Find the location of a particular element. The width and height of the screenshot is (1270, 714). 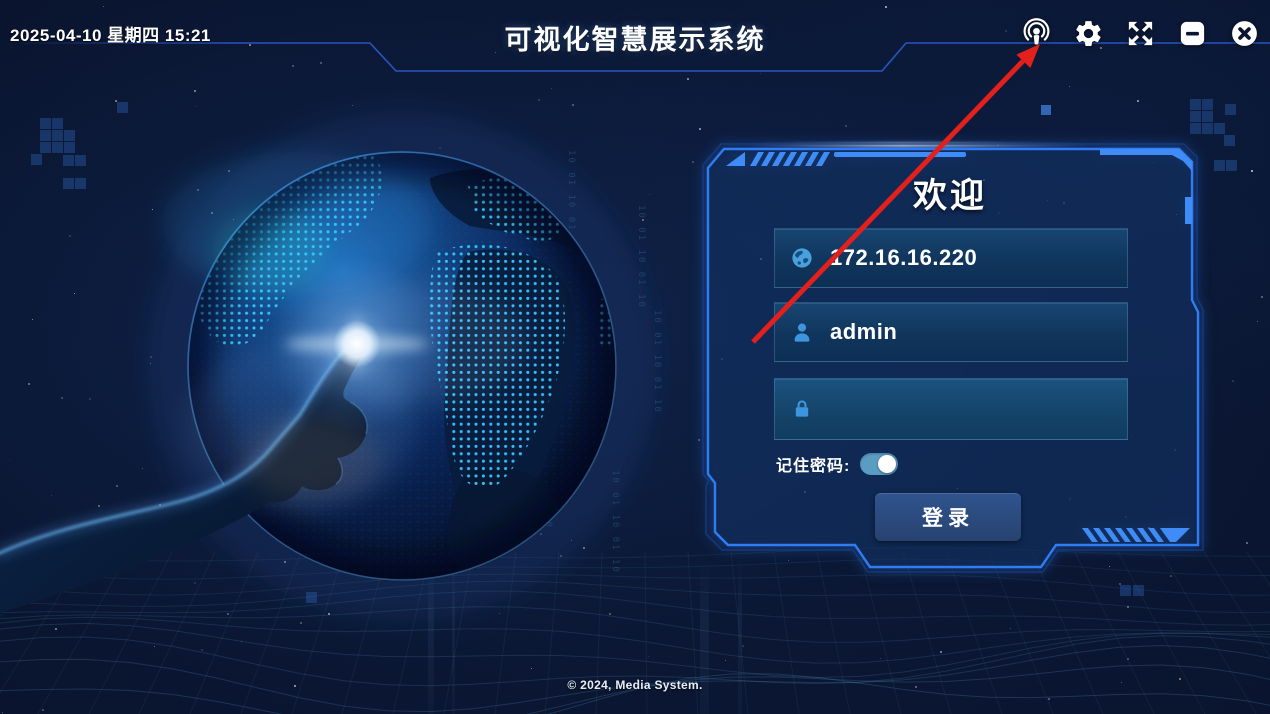

settings-icon is located at coordinates (1088, 33).